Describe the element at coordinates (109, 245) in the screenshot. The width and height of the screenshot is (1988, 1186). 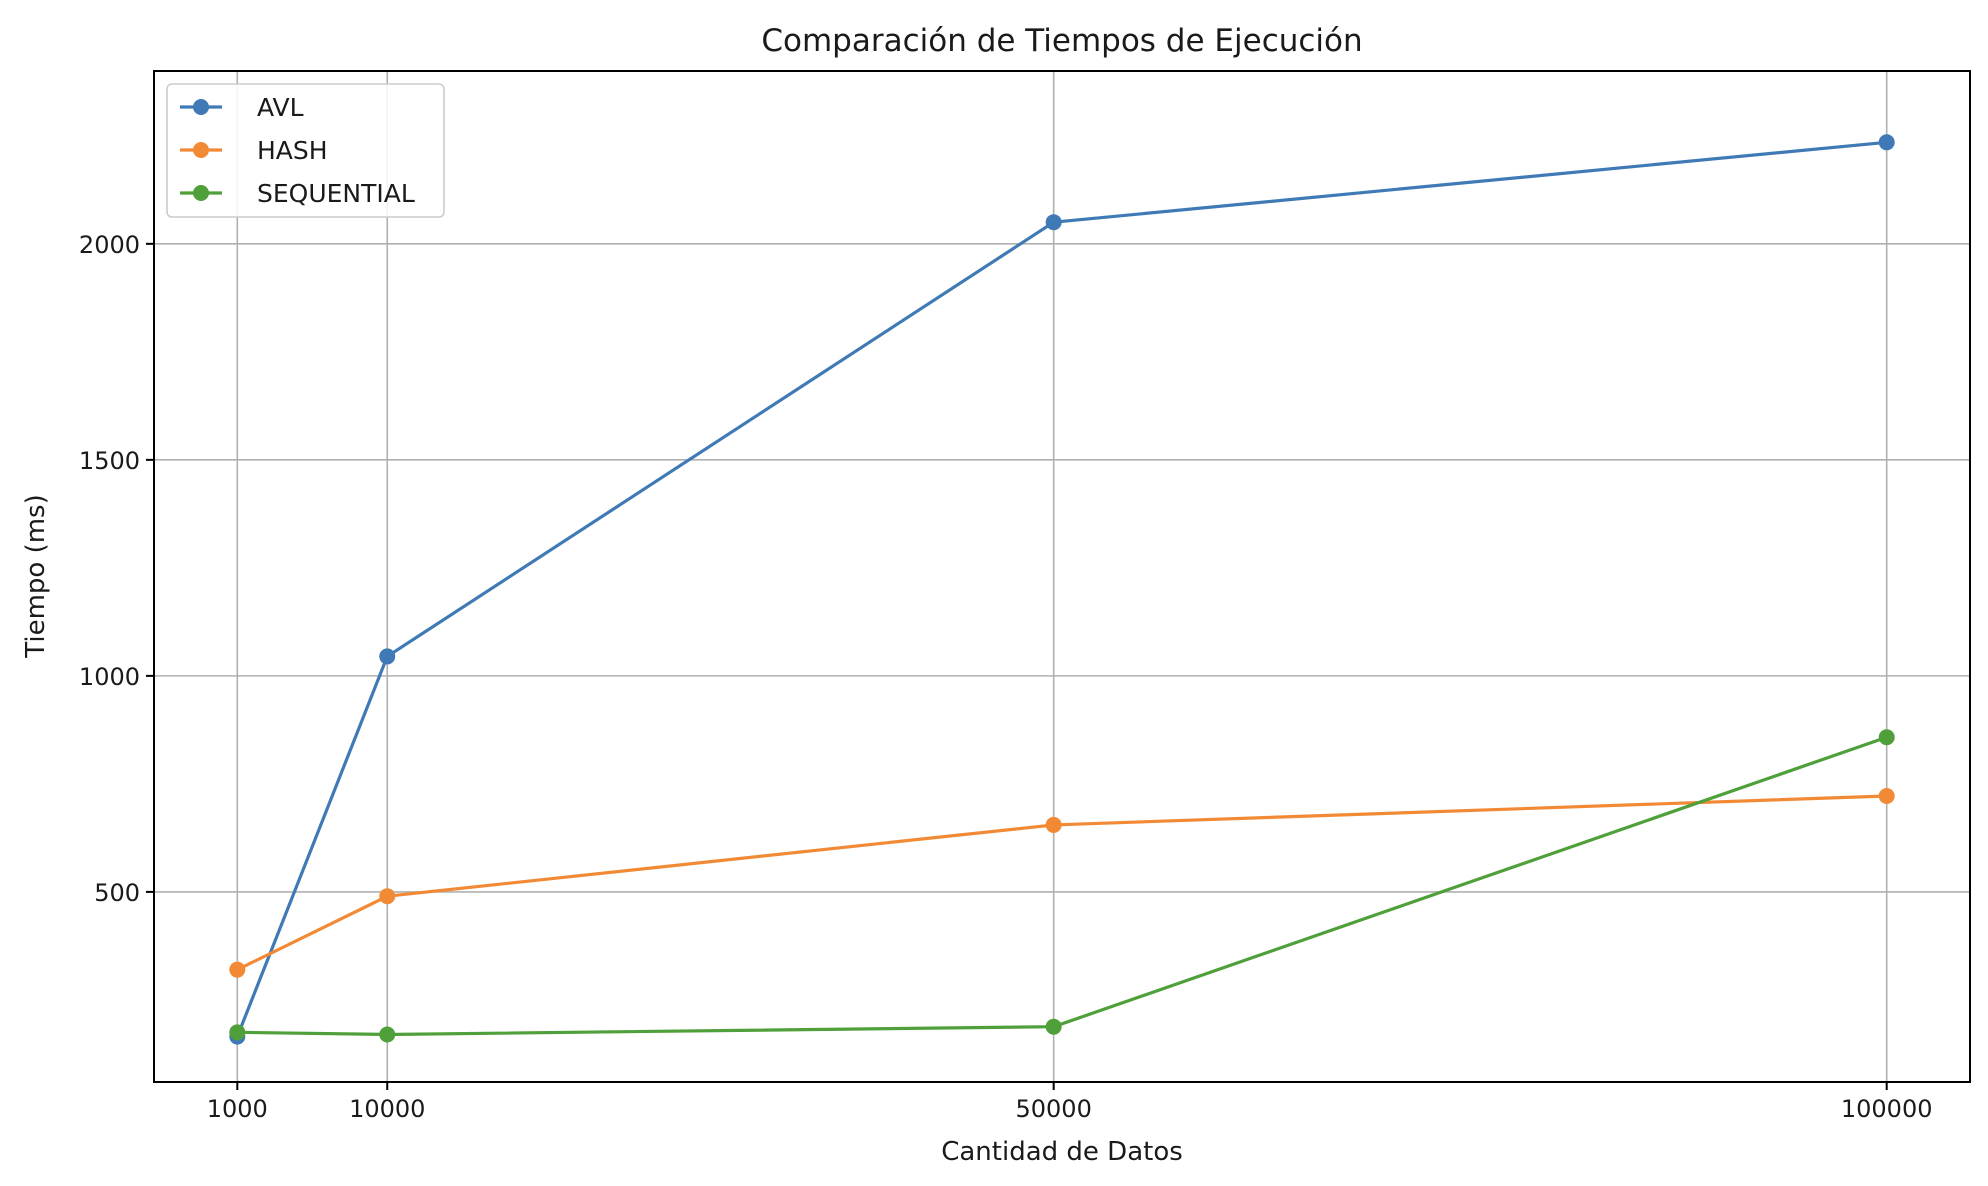
I see `y-tick-label: 2000` at that location.